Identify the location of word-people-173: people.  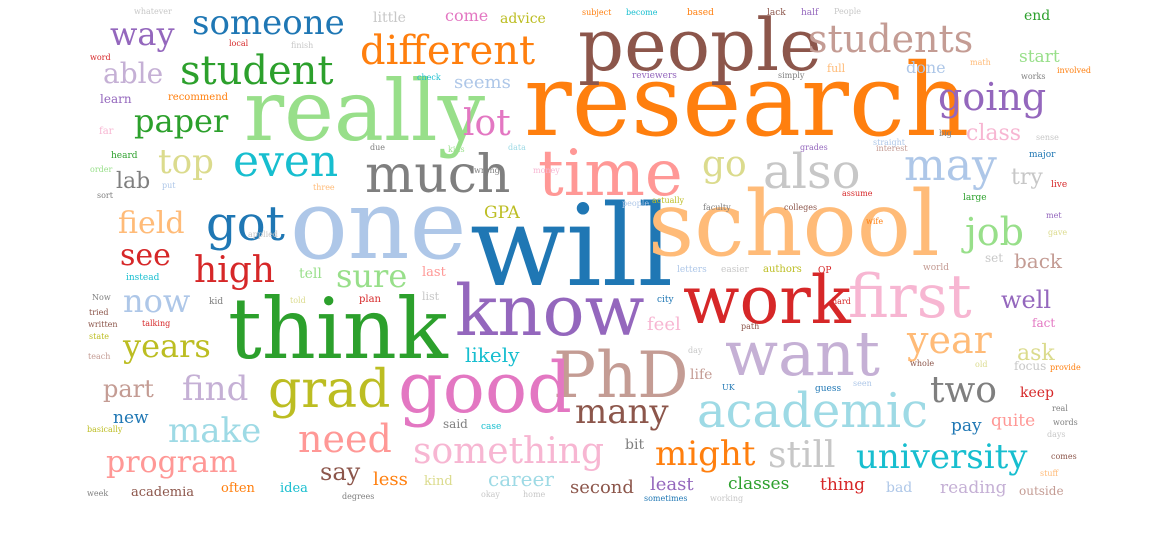
(635, 203).